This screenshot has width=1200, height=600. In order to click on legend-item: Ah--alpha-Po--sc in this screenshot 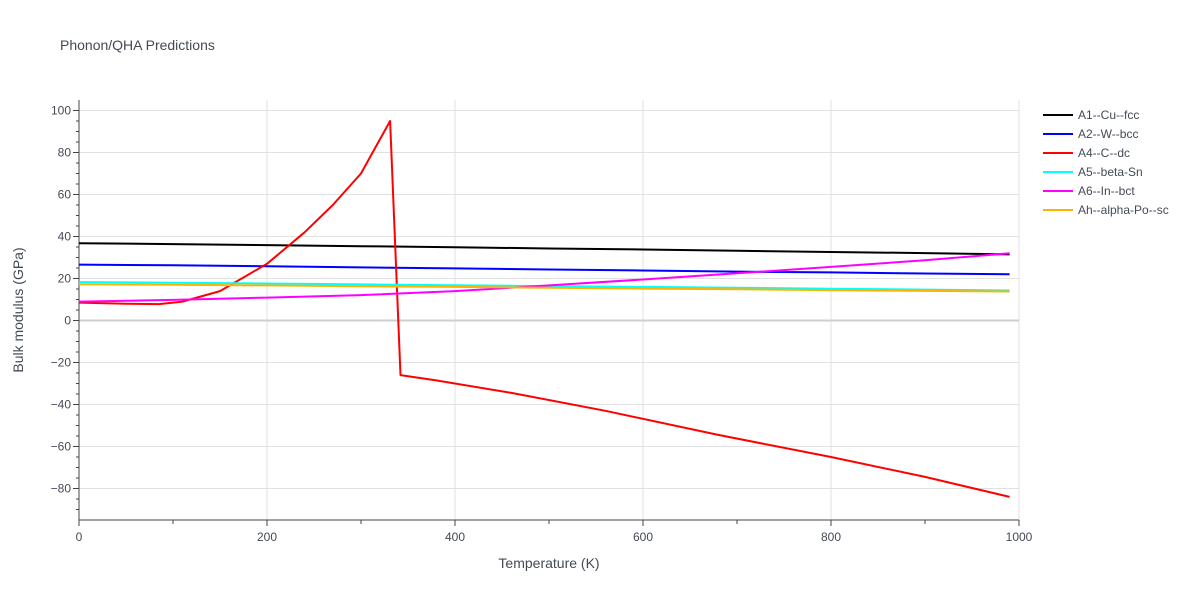, I will do `click(1106, 210)`.